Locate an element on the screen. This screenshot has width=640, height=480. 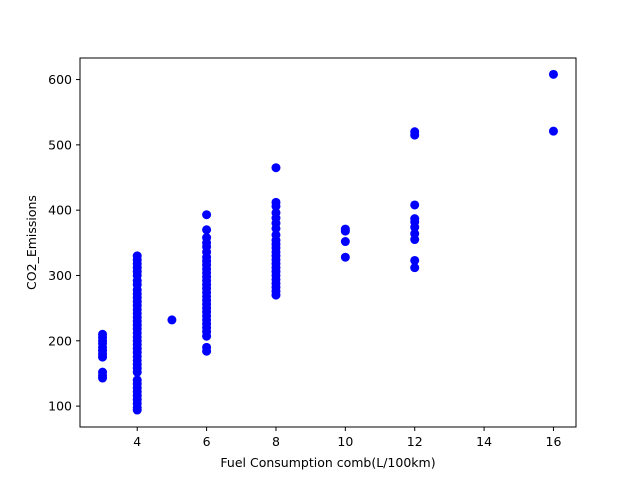
x-axis-label: Fuel Consumption comb(L/100km) is located at coordinates (327, 462).